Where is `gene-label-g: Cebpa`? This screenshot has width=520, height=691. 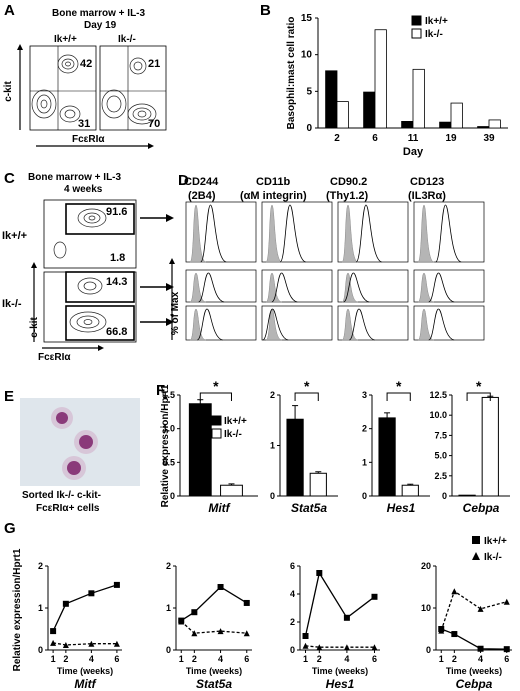 gene-label-g: Cebpa is located at coordinates (474, 684).